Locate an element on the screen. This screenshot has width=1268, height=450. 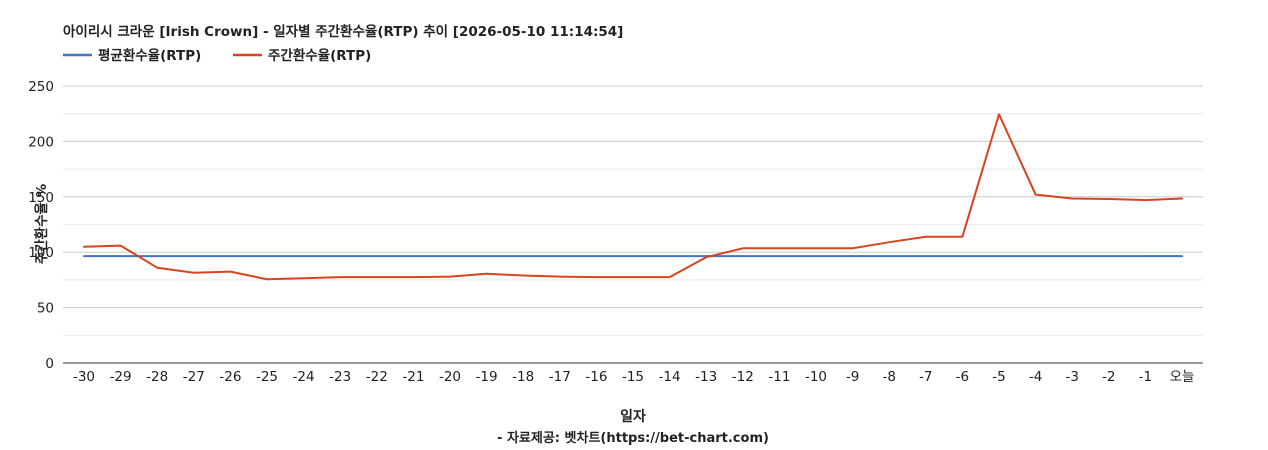
y-tick-label: 50 is located at coordinates (45, 309).